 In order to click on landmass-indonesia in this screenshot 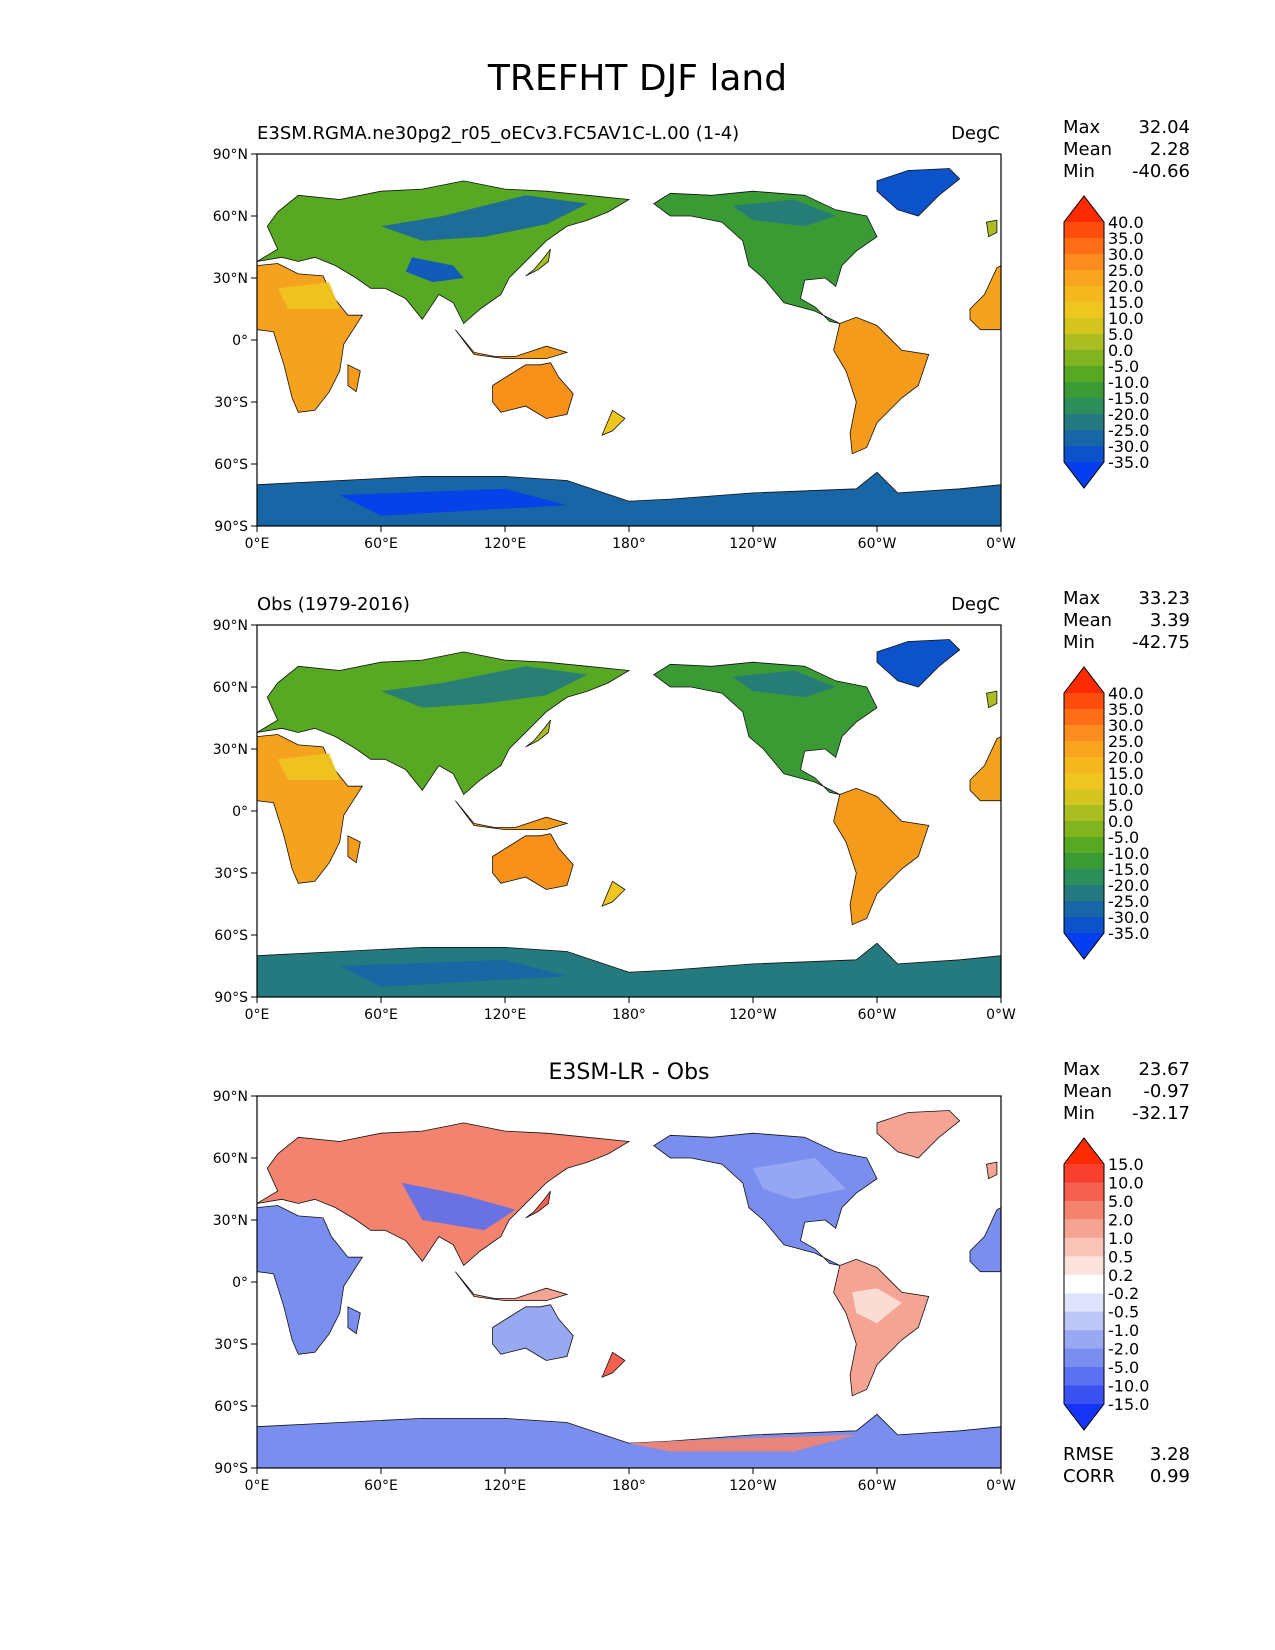, I will do `click(512, 1286)`.